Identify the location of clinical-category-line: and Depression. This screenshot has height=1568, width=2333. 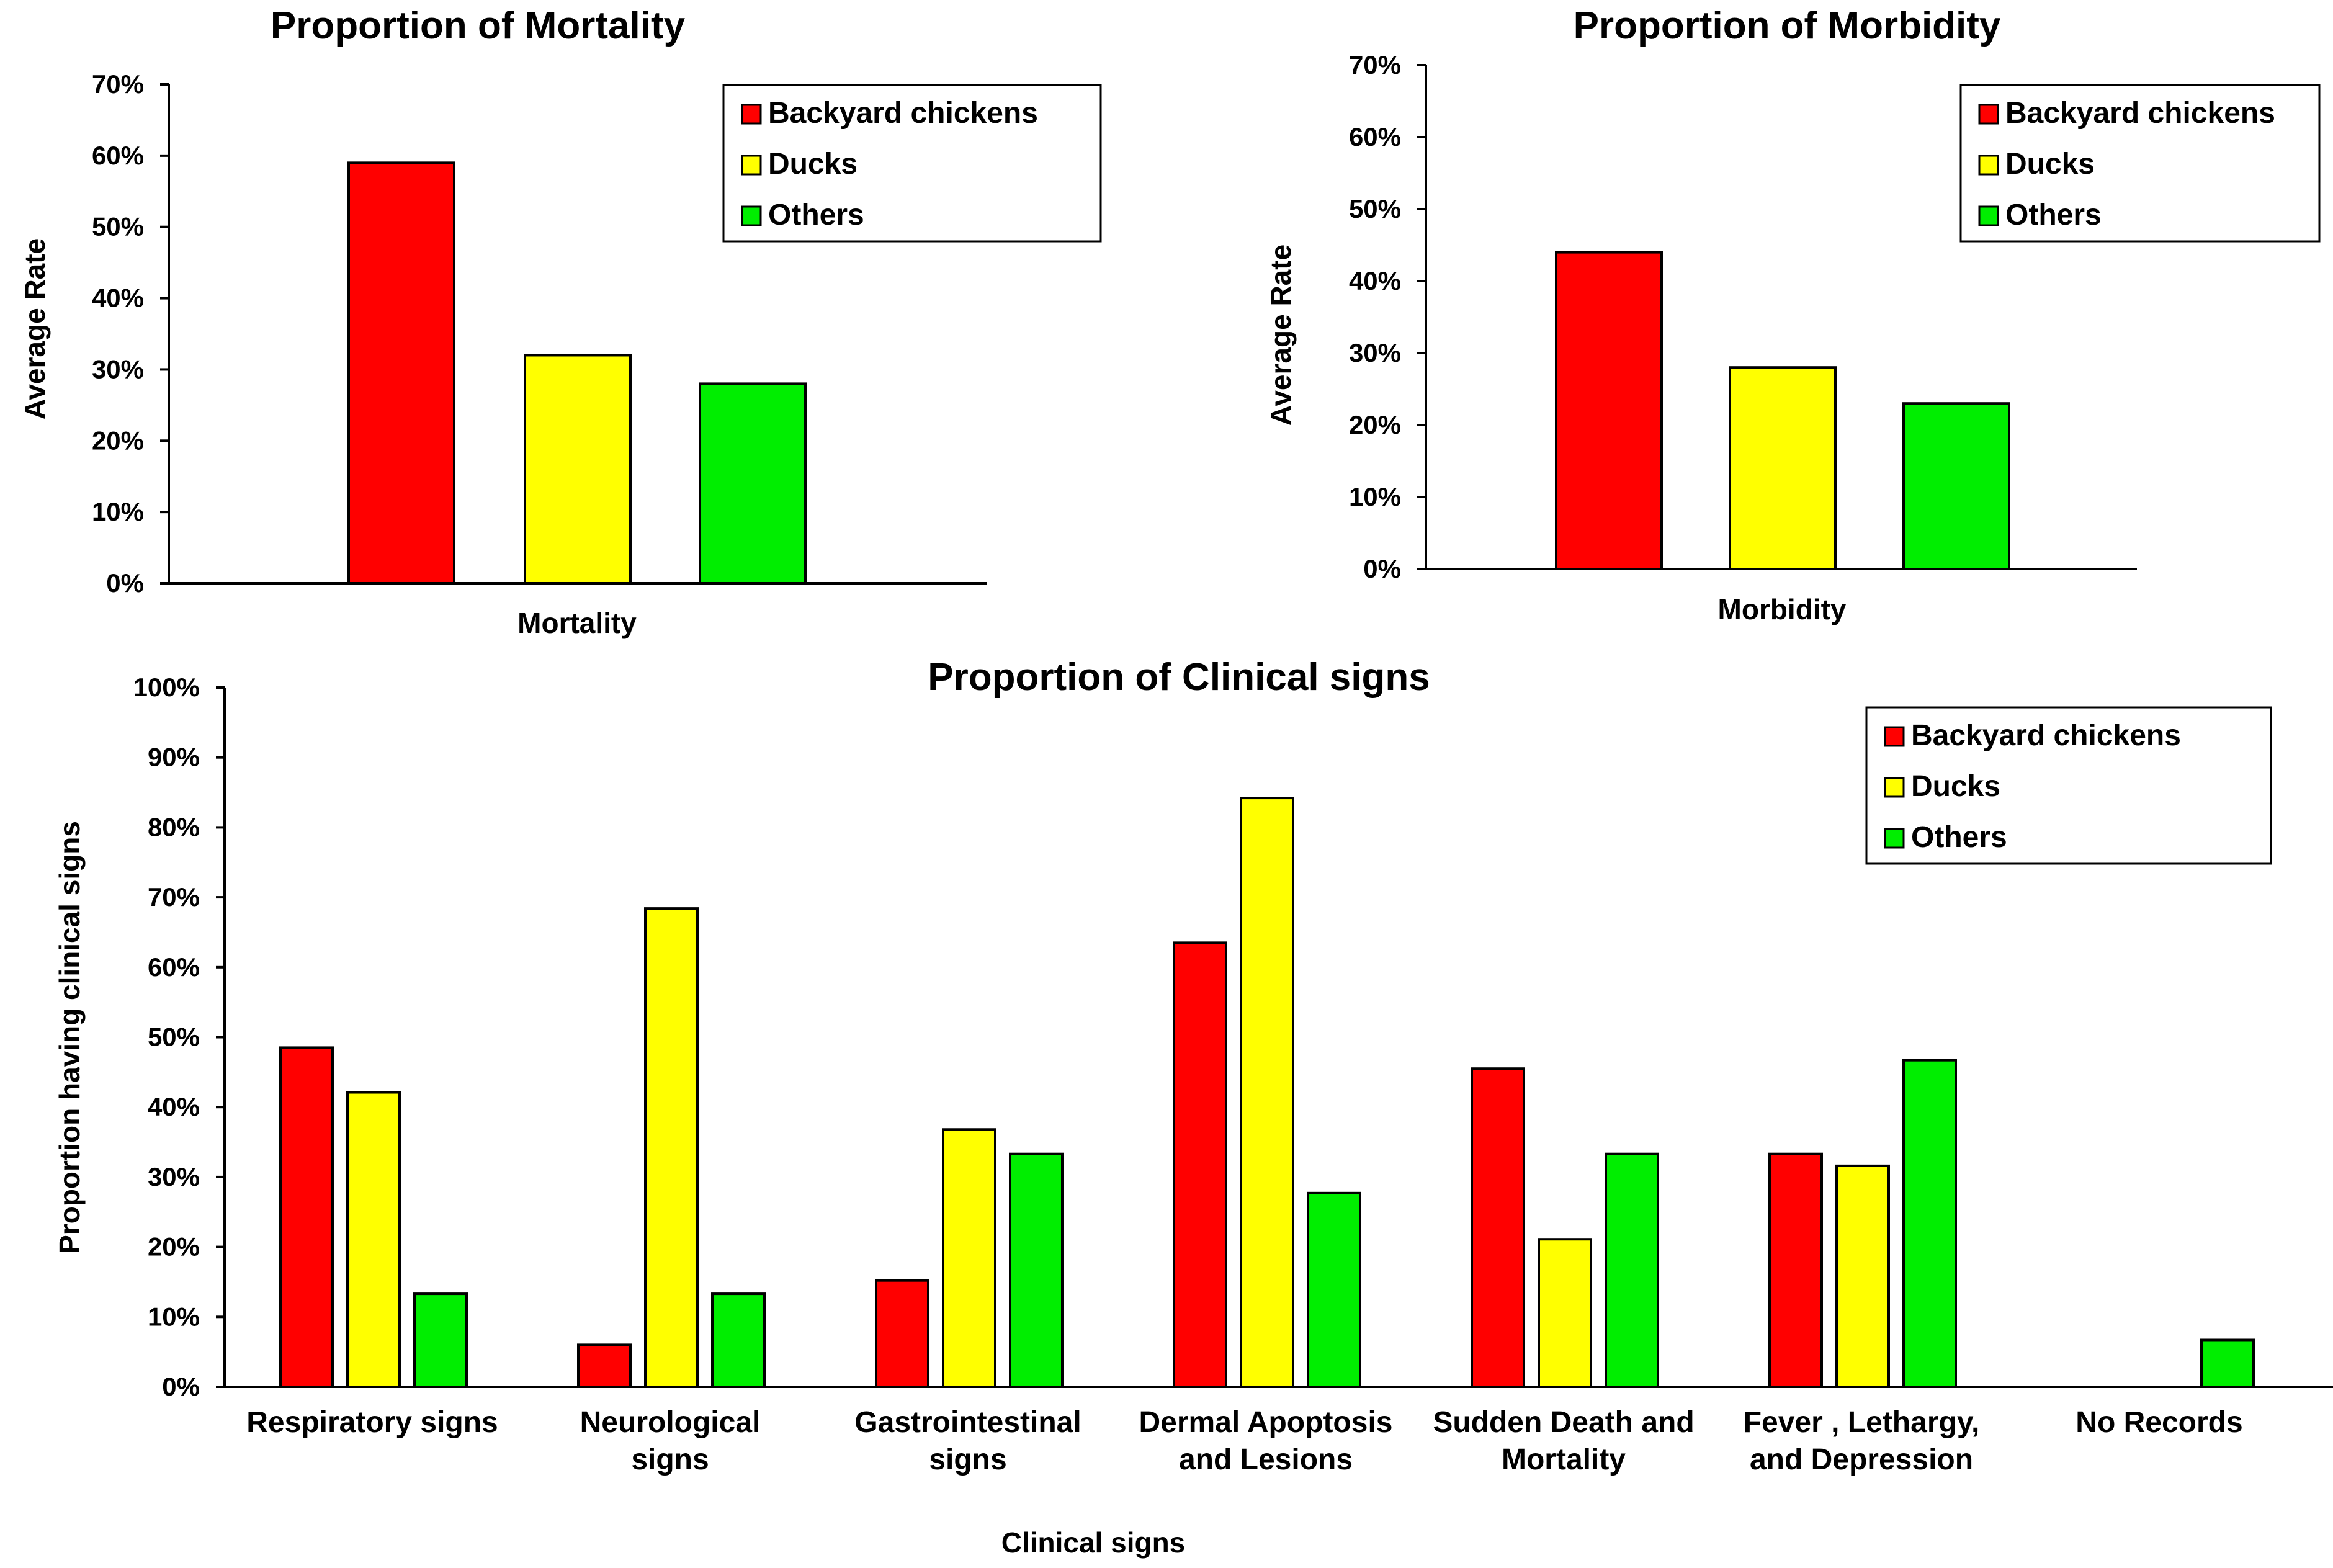
(1862, 1459).